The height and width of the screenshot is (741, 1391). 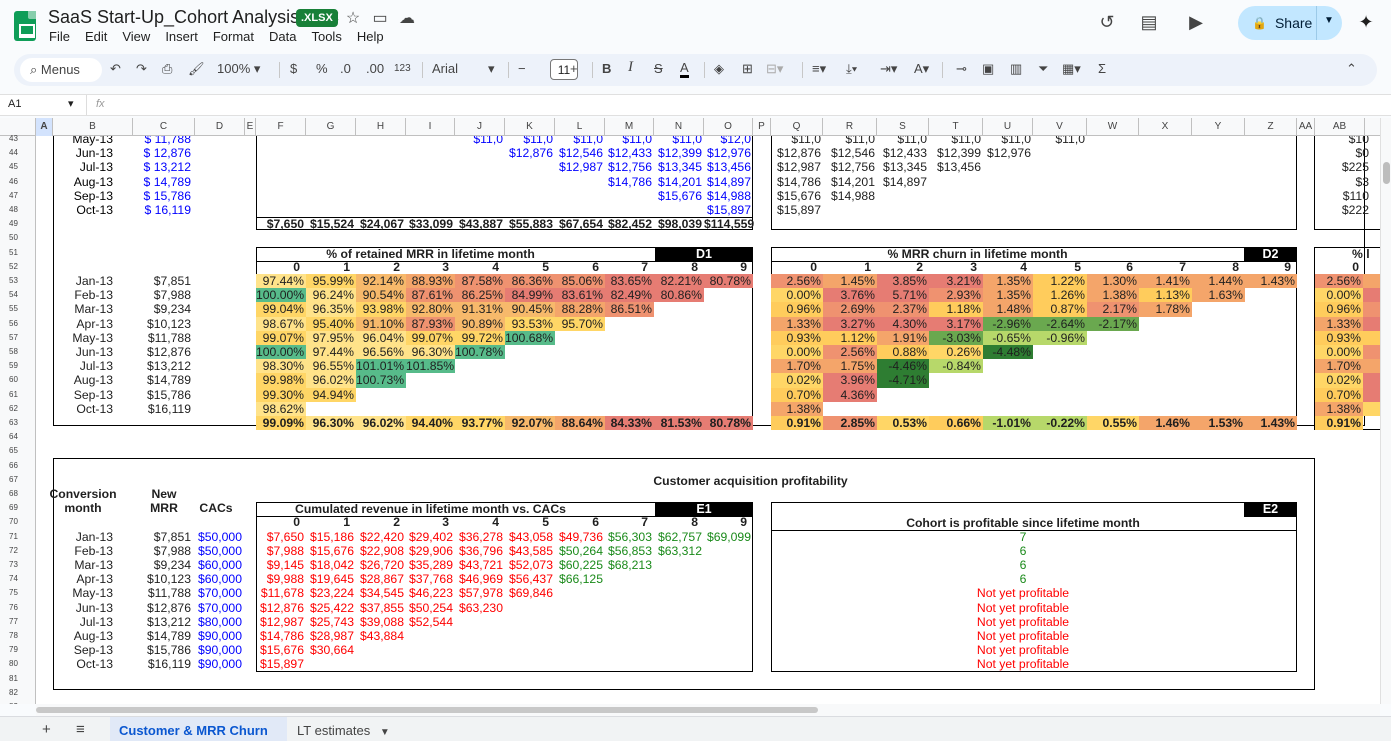 What do you see at coordinates (13, 380) in the screenshot?
I see `row-header-60: 60` at bounding box center [13, 380].